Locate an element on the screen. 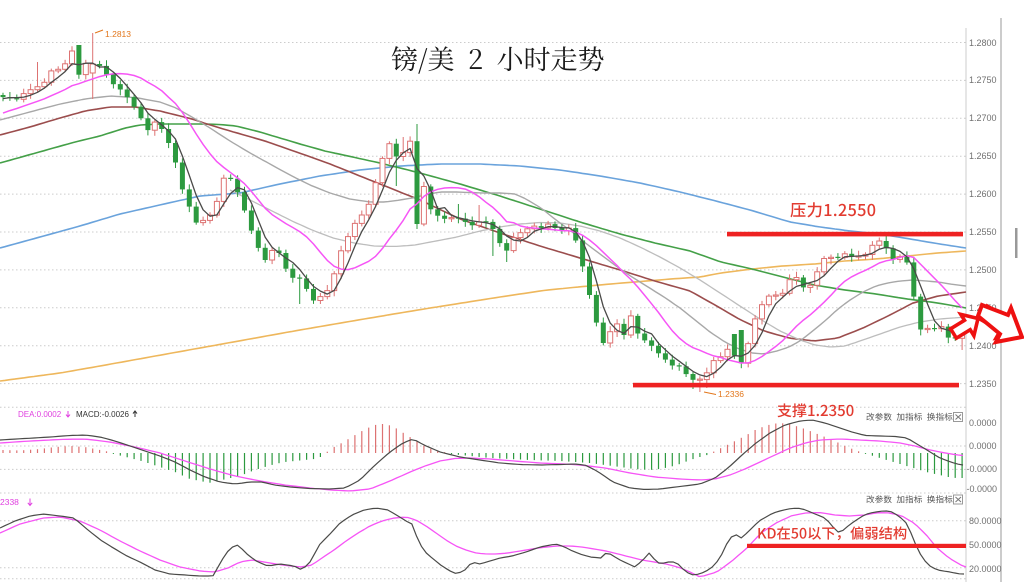 Image resolution: width=1024 pixels, height=582 pixels. svg-text: 20.0000 is located at coordinates (985, 569).